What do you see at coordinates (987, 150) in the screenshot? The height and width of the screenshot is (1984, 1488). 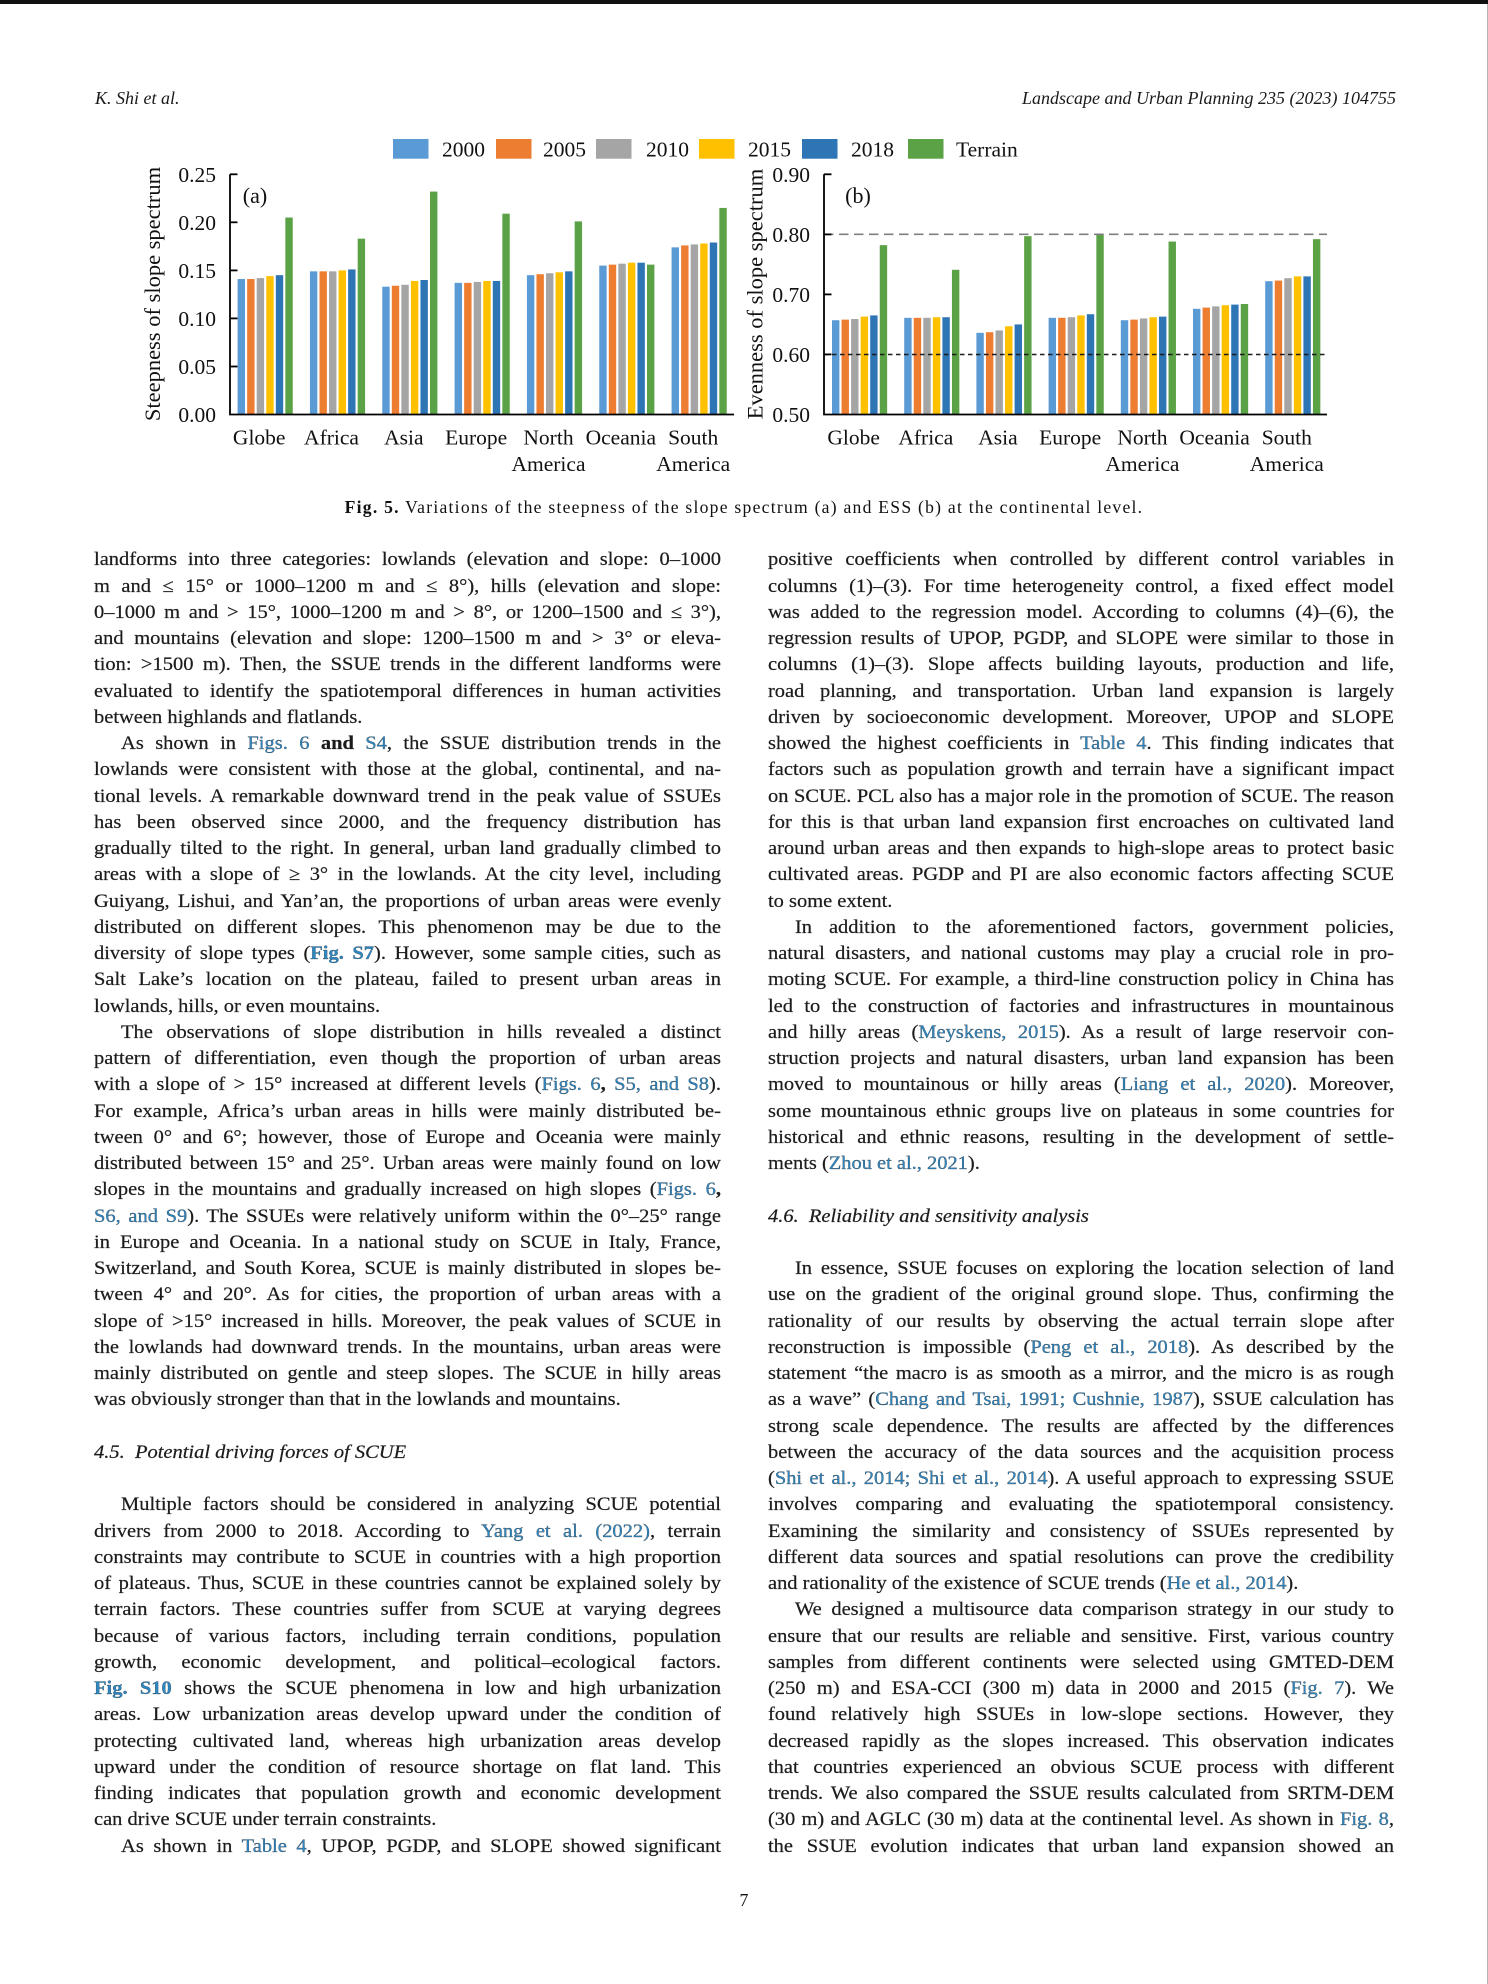 I see `svg-text: Terrain` at bounding box center [987, 150].